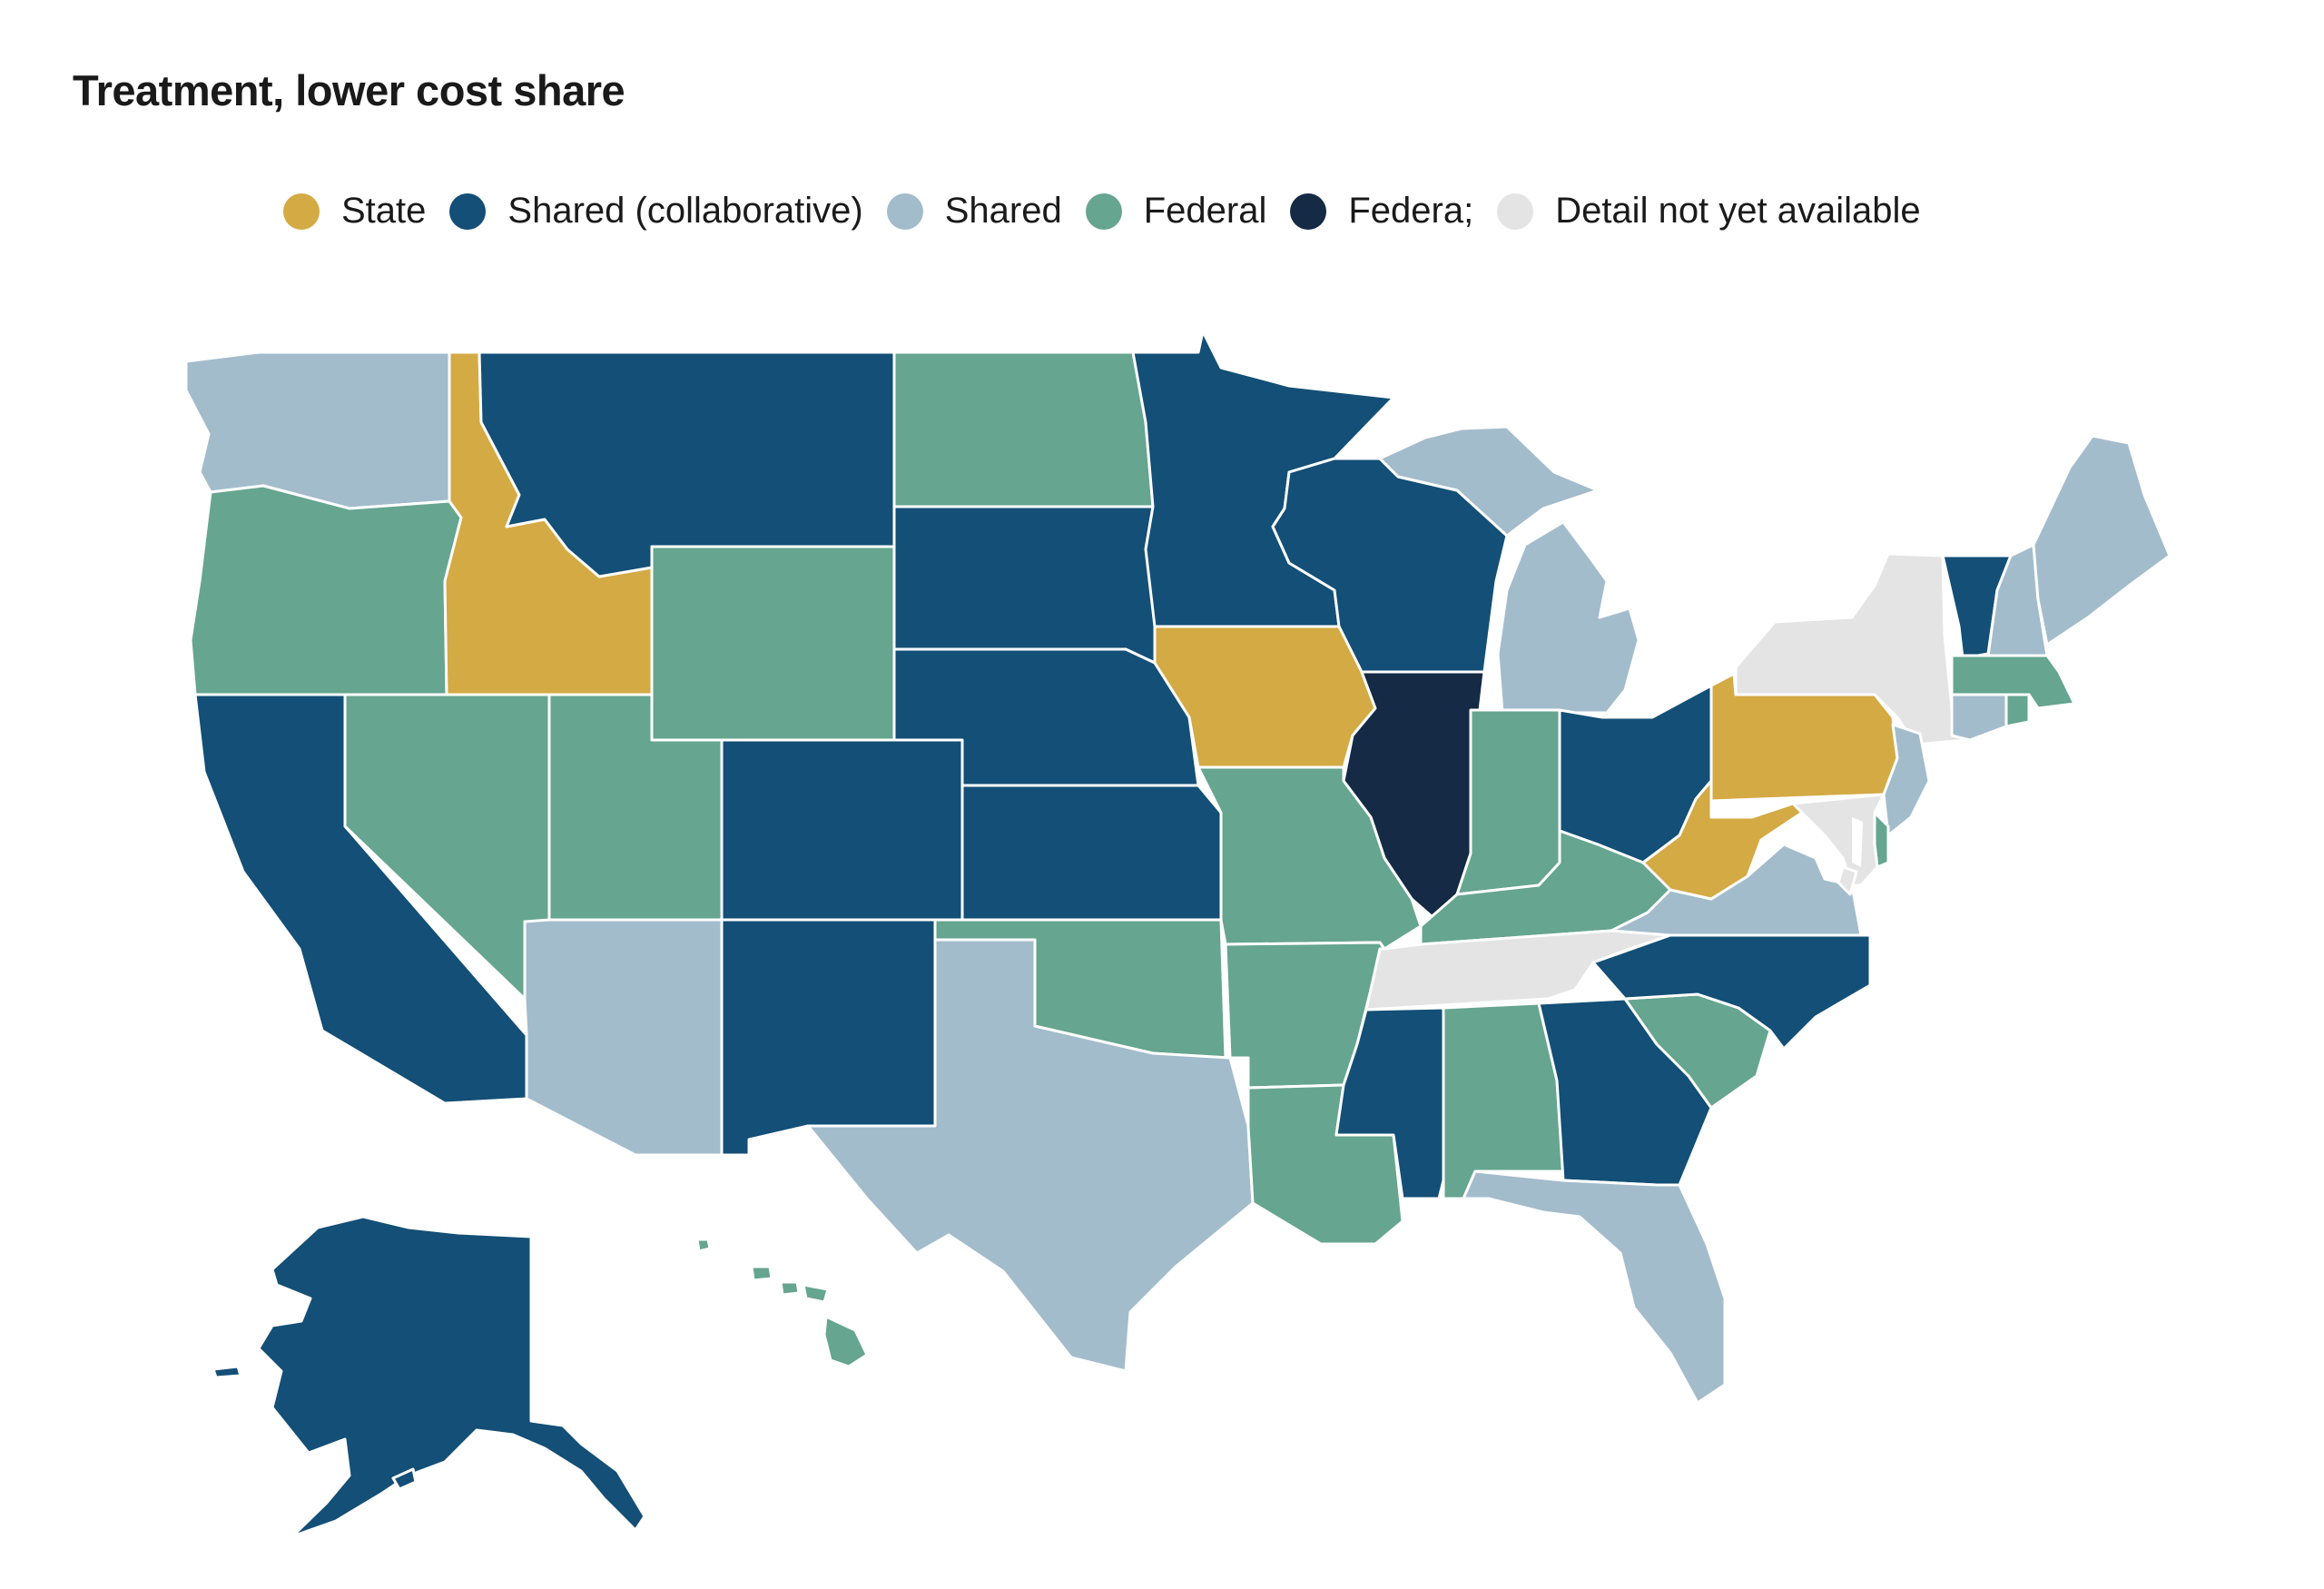 The height and width of the screenshot is (1589, 2324). Describe the element at coordinates (384, 211) in the screenshot. I see `legend-label-state: State` at that location.